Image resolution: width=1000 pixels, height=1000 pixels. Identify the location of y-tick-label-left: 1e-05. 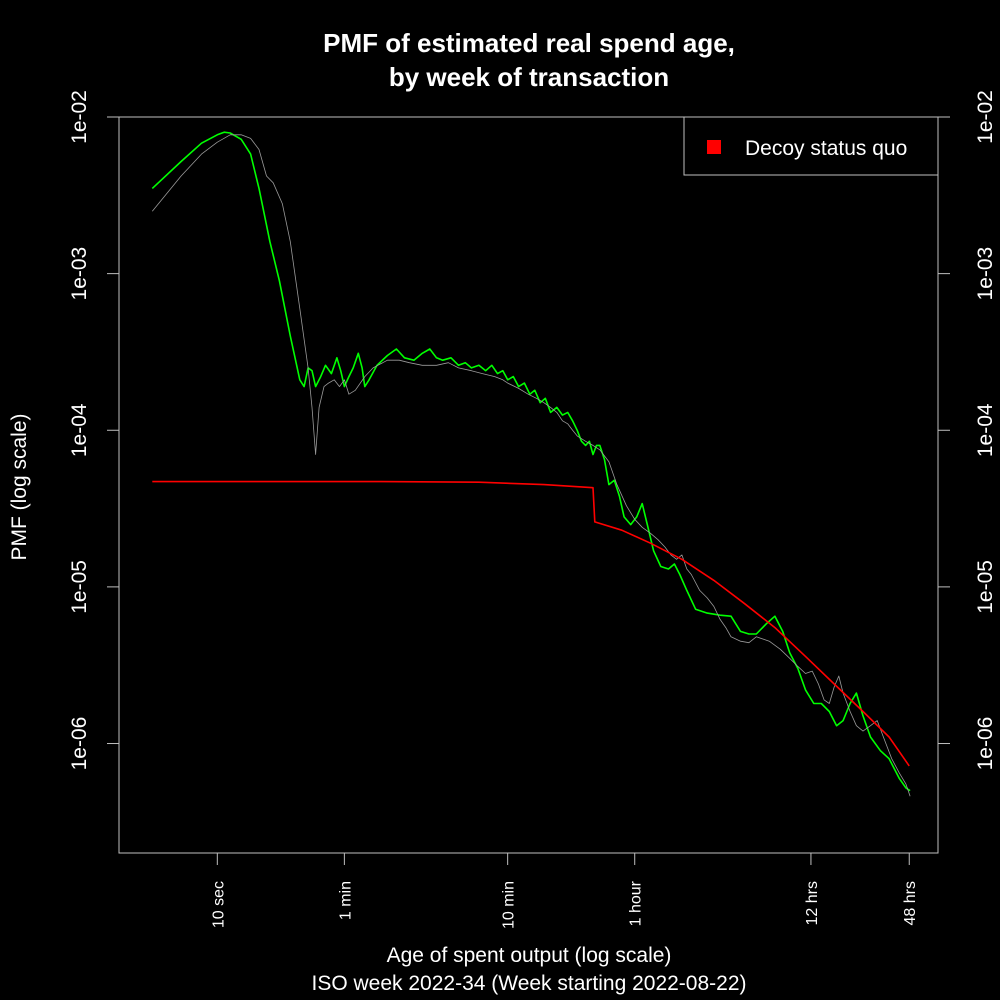
(79, 587).